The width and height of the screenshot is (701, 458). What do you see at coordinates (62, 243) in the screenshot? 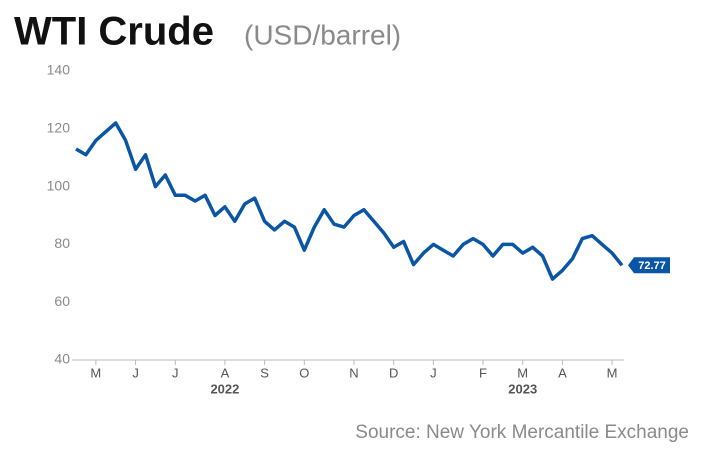
I see `y-tick-label: 80` at bounding box center [62, 243].